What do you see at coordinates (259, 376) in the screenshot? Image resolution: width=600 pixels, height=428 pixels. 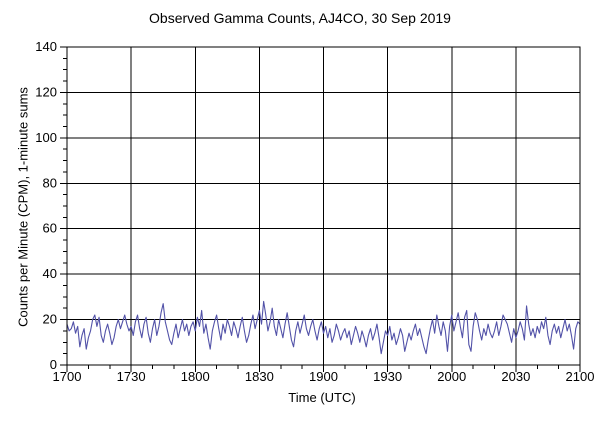 I see `x-tick-label: 1830` at bounding box center [259, 376].